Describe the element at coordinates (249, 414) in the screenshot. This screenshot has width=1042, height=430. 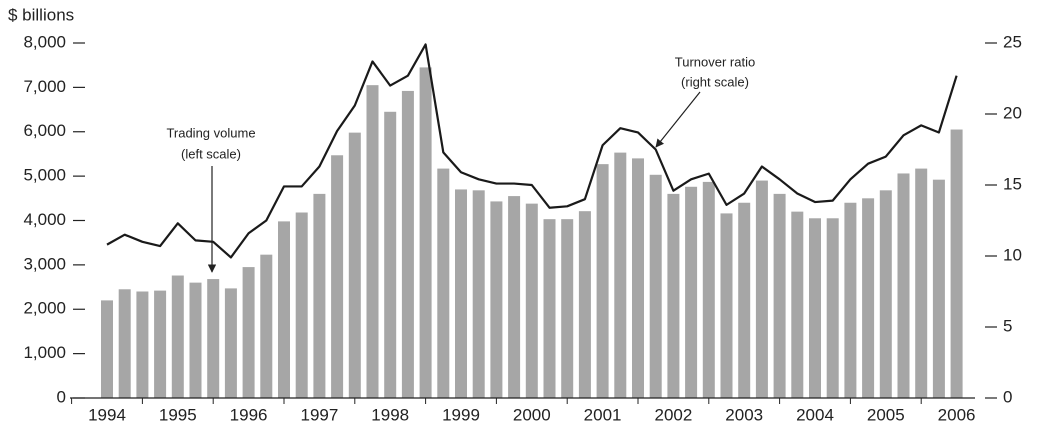
I see `x-tick-label: 1996` at that location.